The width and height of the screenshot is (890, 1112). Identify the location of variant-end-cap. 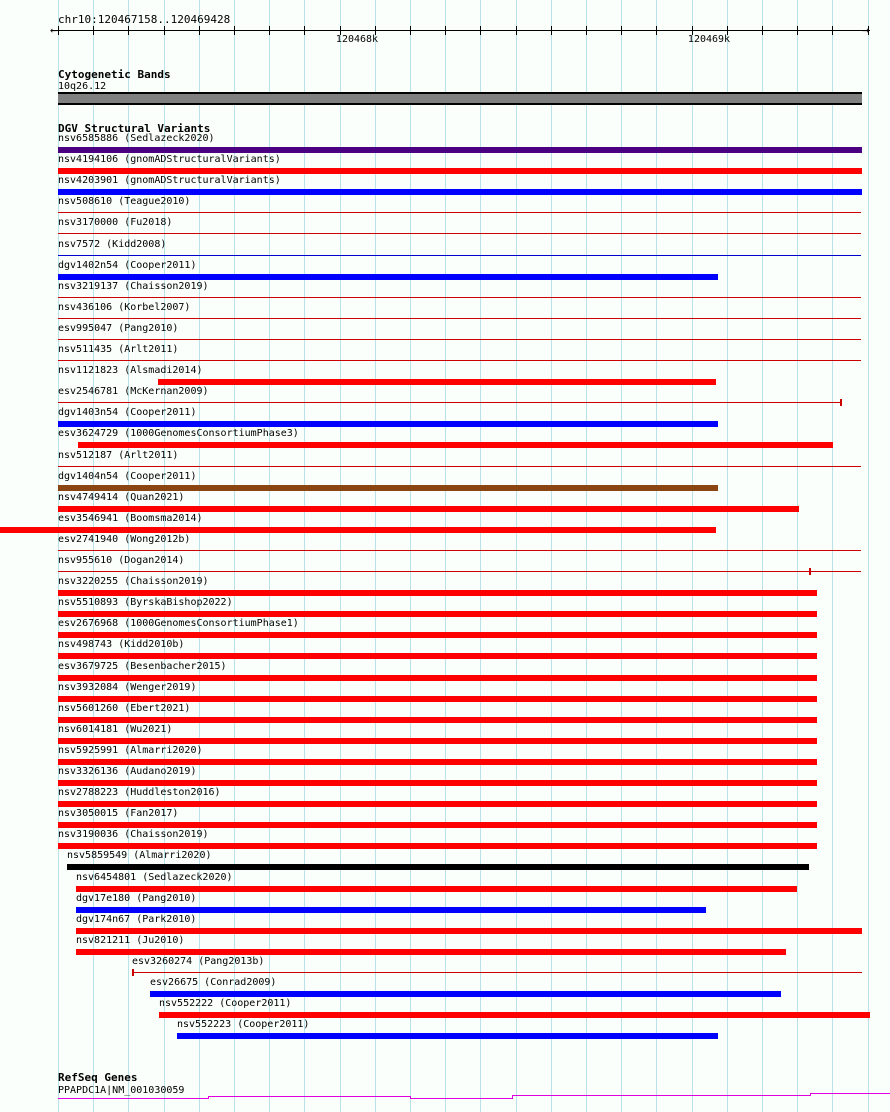
(133, 972).